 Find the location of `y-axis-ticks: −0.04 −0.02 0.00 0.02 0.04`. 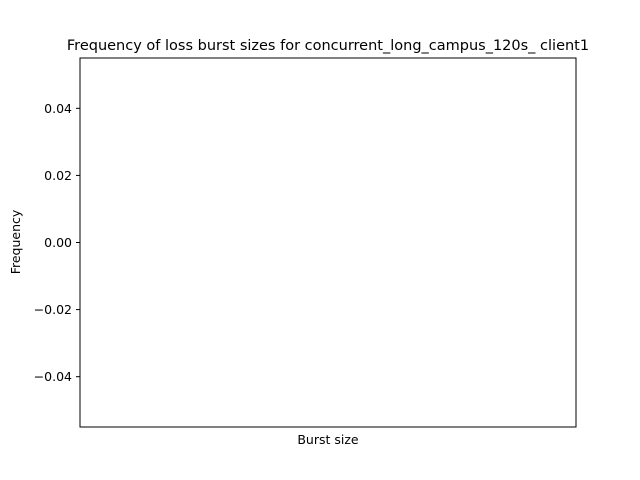

y-axis-ticks: −0.04 −0.02 0.00 0.02 0.04 is located at coordinates (57, 242).